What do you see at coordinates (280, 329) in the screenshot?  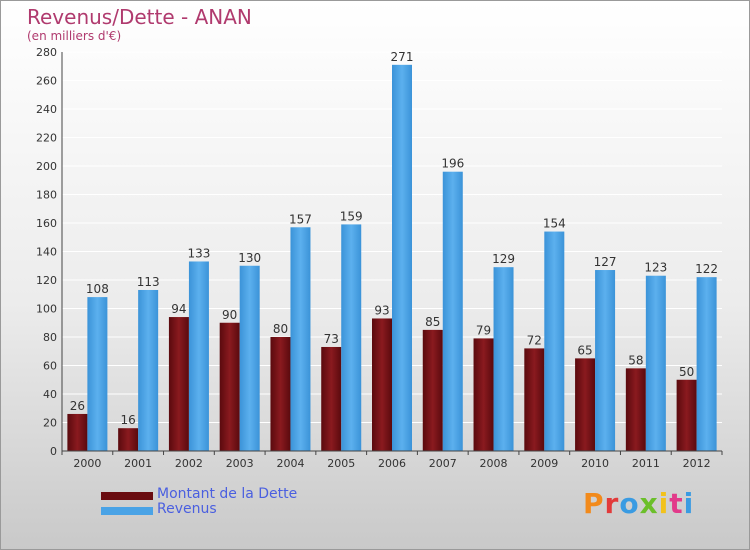 I see `value-label-dette: 80` at bounding box center [280, 329].